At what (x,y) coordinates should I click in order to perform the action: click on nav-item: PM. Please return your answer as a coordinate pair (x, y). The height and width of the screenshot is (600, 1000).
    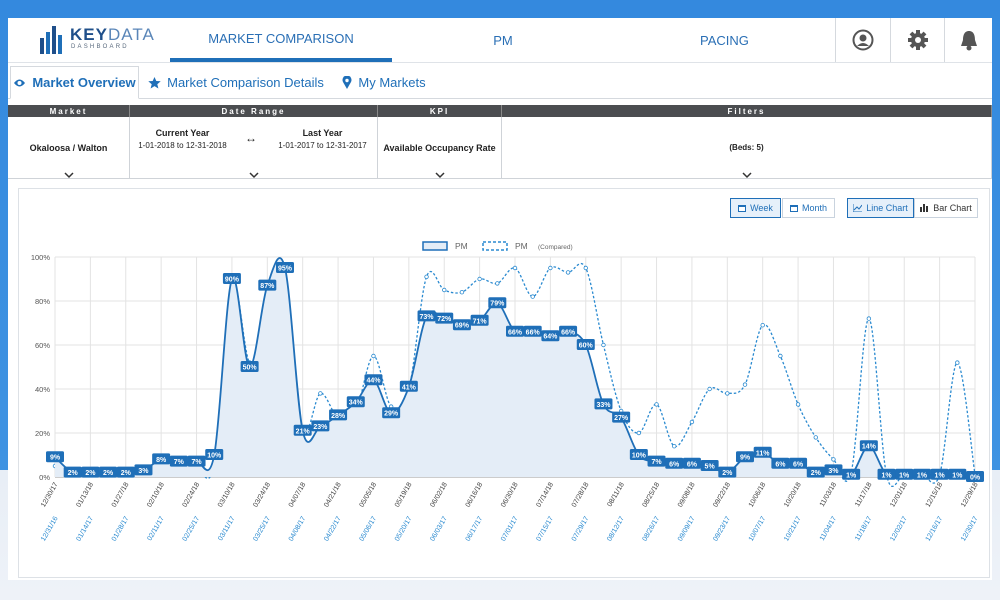
    Looking at the image, I should click on (503, 40).